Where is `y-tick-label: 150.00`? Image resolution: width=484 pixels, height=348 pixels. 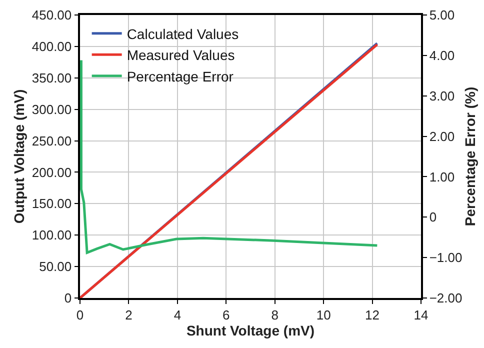 y-tick-label: 150.00 is located at coordinates (52, 204).